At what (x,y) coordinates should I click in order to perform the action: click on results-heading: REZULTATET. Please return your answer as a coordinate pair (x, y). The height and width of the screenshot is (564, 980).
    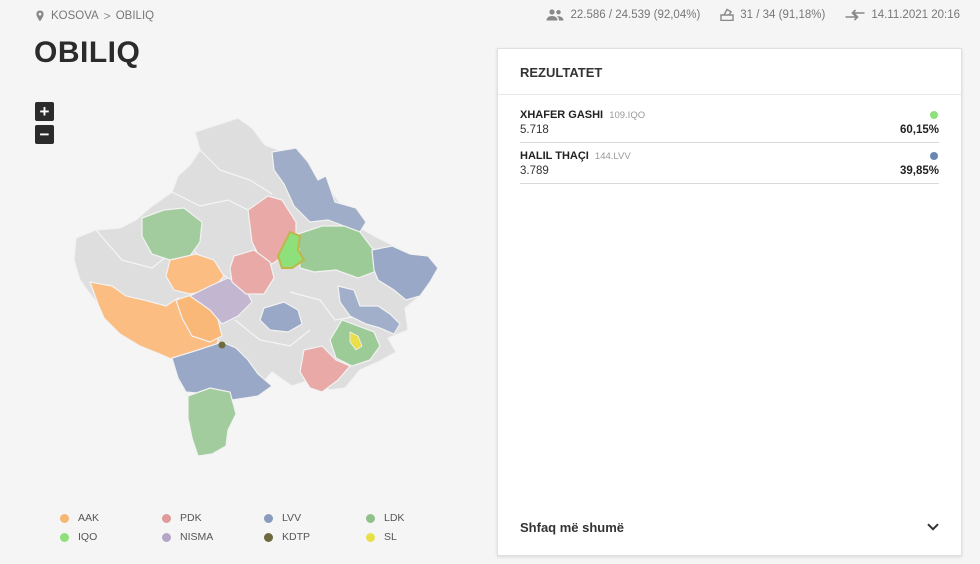
    Looking at the image, I should click on (729, 72).